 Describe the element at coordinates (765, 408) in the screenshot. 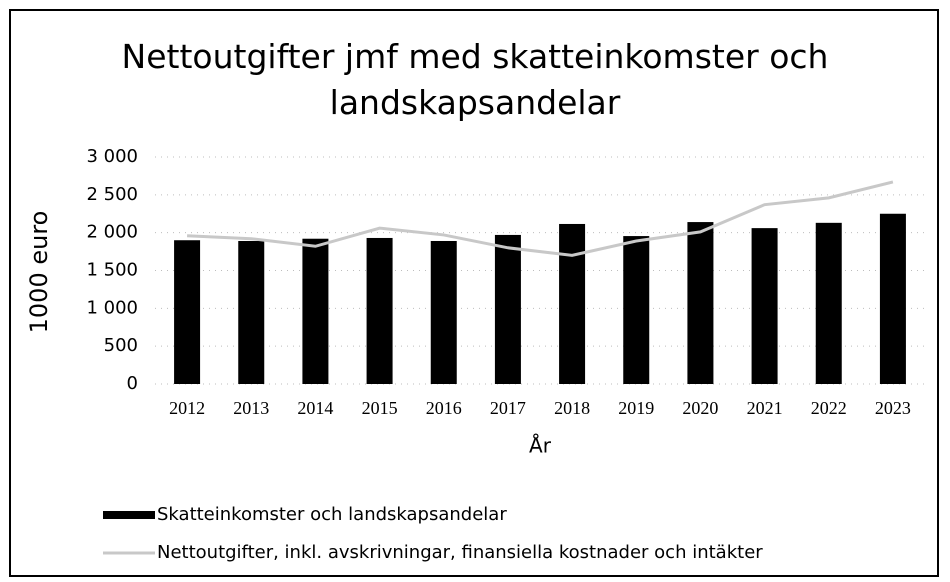

I see `x-tick-label: 2021` at that location.